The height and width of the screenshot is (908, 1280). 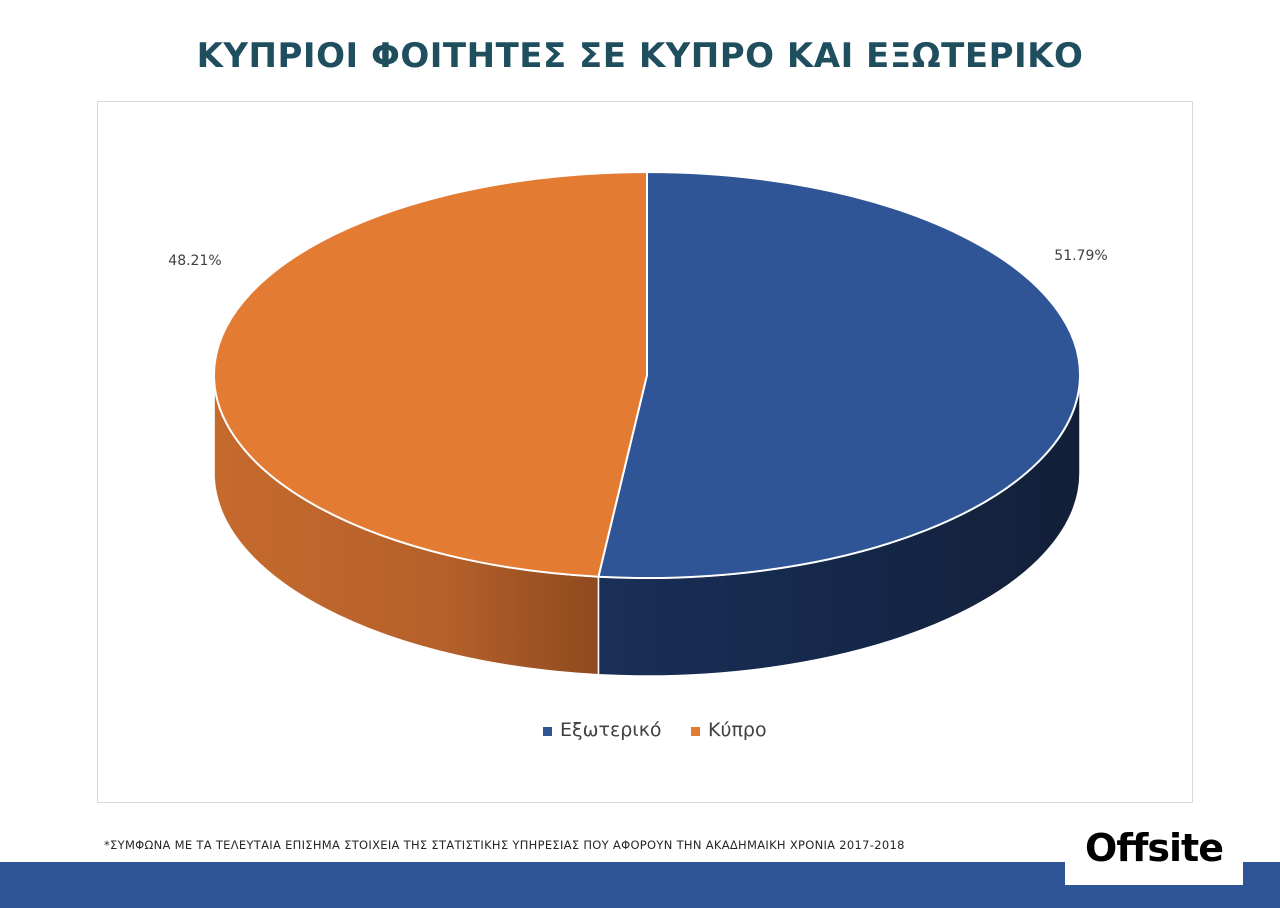 What do you see at coordinates (1080, 256) in the screenshot?
I see `data-label-0: 51.79%` at bounding box center [1080, 256].